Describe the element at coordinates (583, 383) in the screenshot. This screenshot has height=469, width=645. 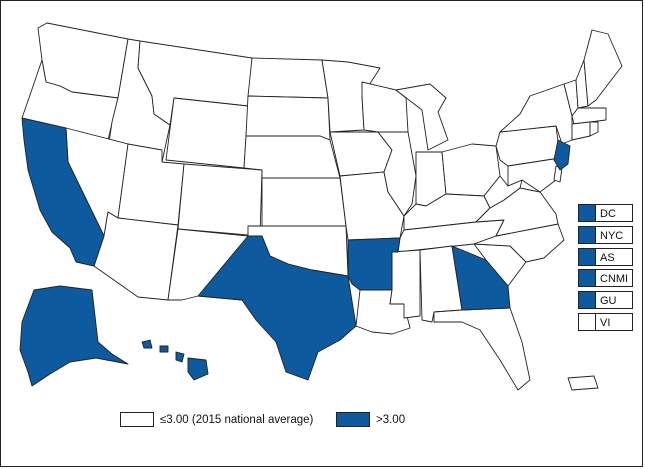
I see `puerto-rico` at that location.